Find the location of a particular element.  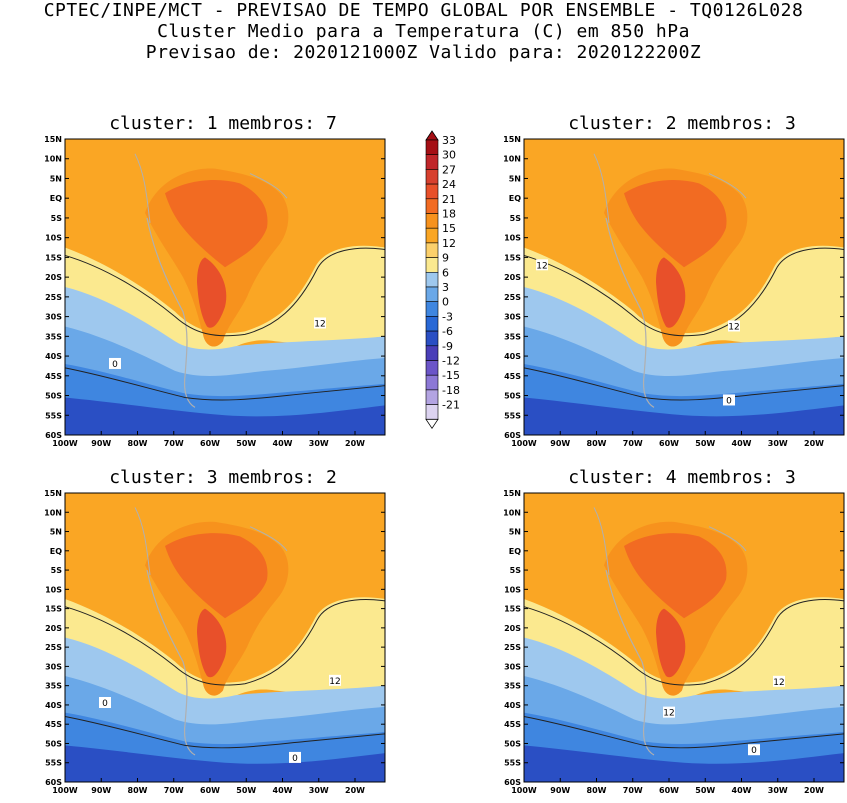

panel-1-title: cluster: 1 membros: 7 is located at coordinates (223, 123).